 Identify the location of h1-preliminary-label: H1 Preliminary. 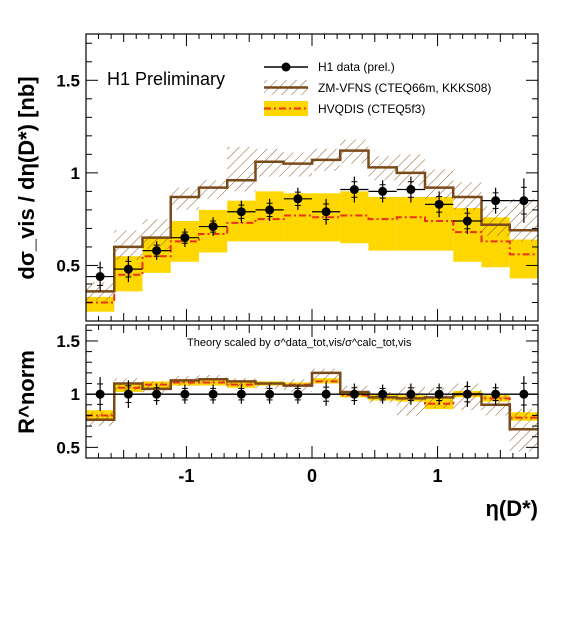
(166, 79).